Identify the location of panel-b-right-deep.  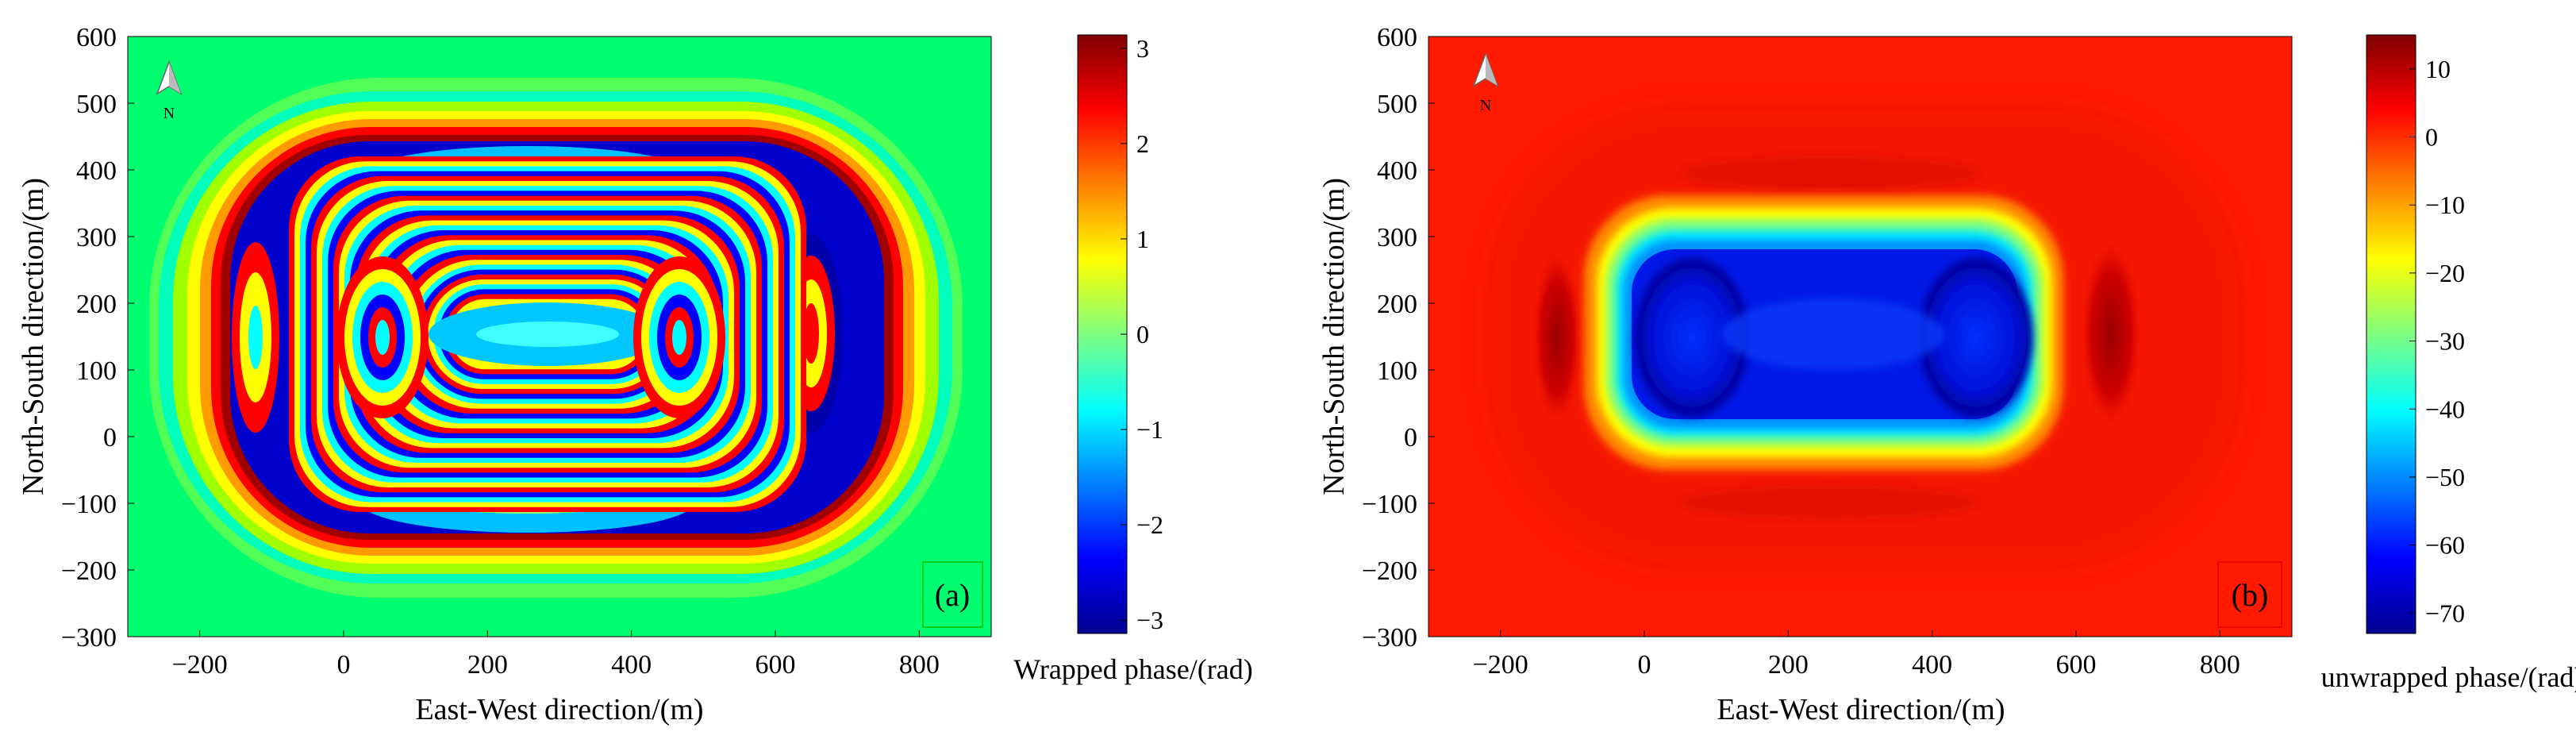
(1976, 337).